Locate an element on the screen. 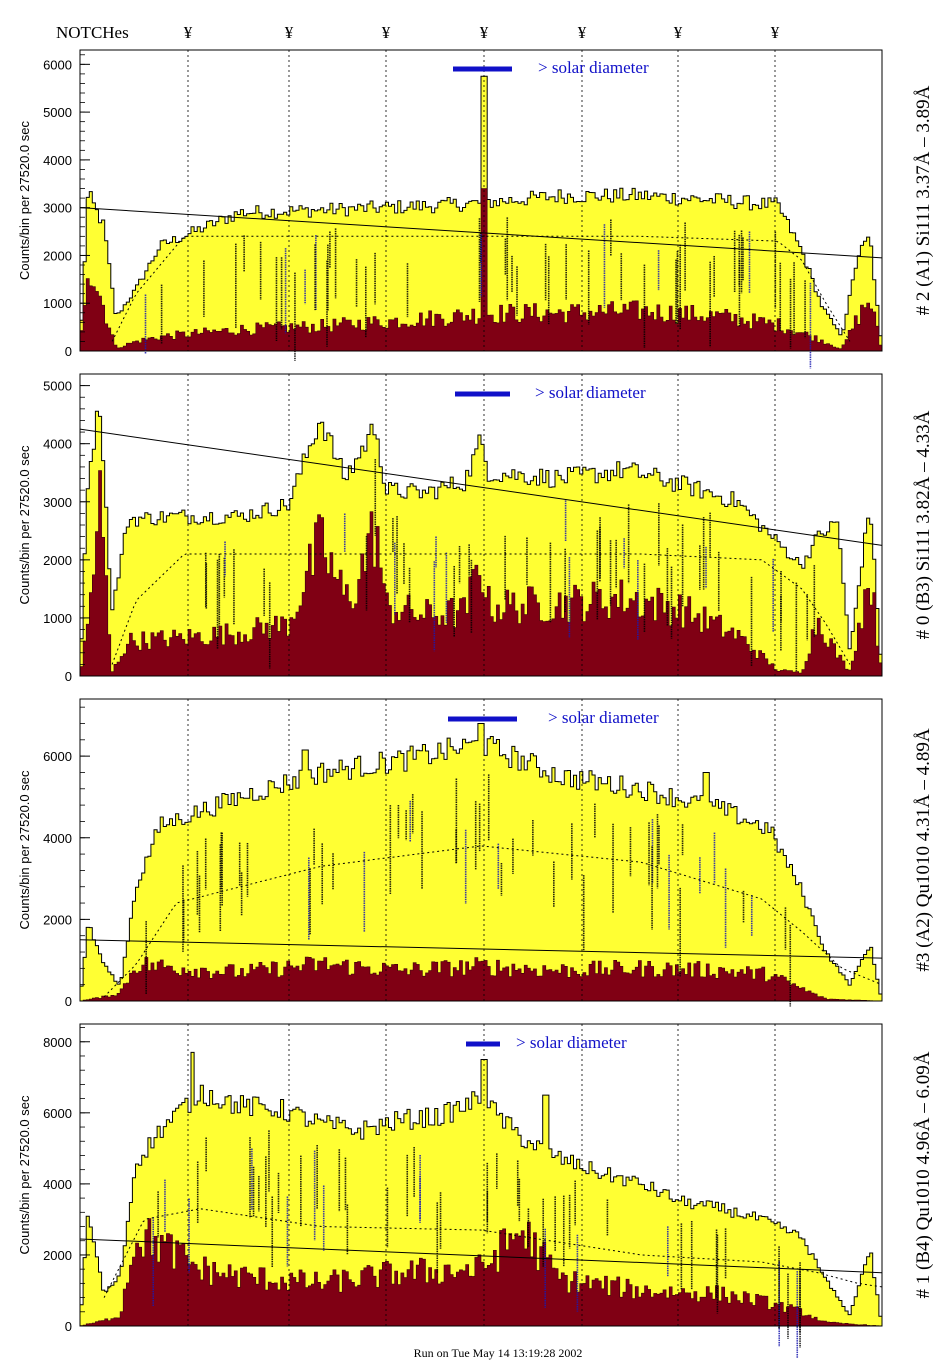  notch-markers: ¥ ¥ ¥ ¥ ¥ ¥ ¥ is located at coordinates (482, 32).